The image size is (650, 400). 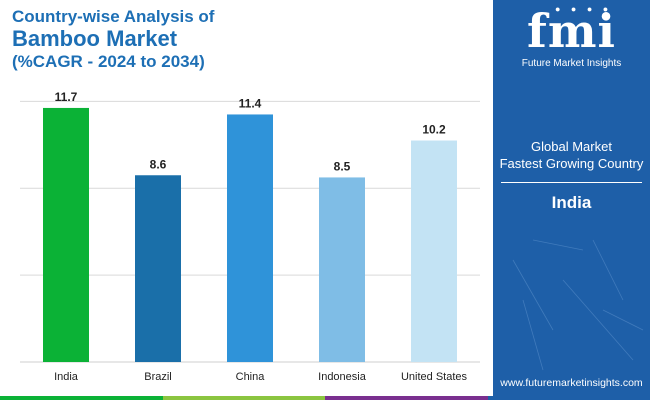 What do you see at coordinates (571, 155) in the screenshot?
I see `panel-label: Global Market Fastest Growing Country` at bounding box center [571, 155].